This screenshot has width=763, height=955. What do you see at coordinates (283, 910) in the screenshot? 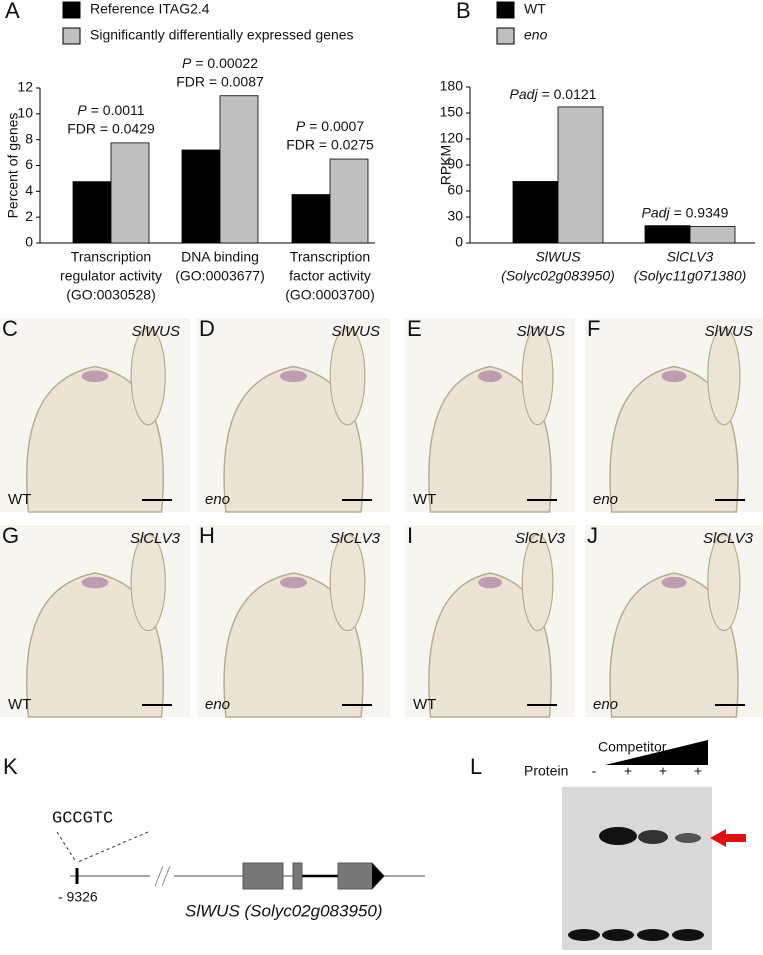
I see `gene-label: SlWUS (Solyc02g083950)` at bounding box center [283, 910].